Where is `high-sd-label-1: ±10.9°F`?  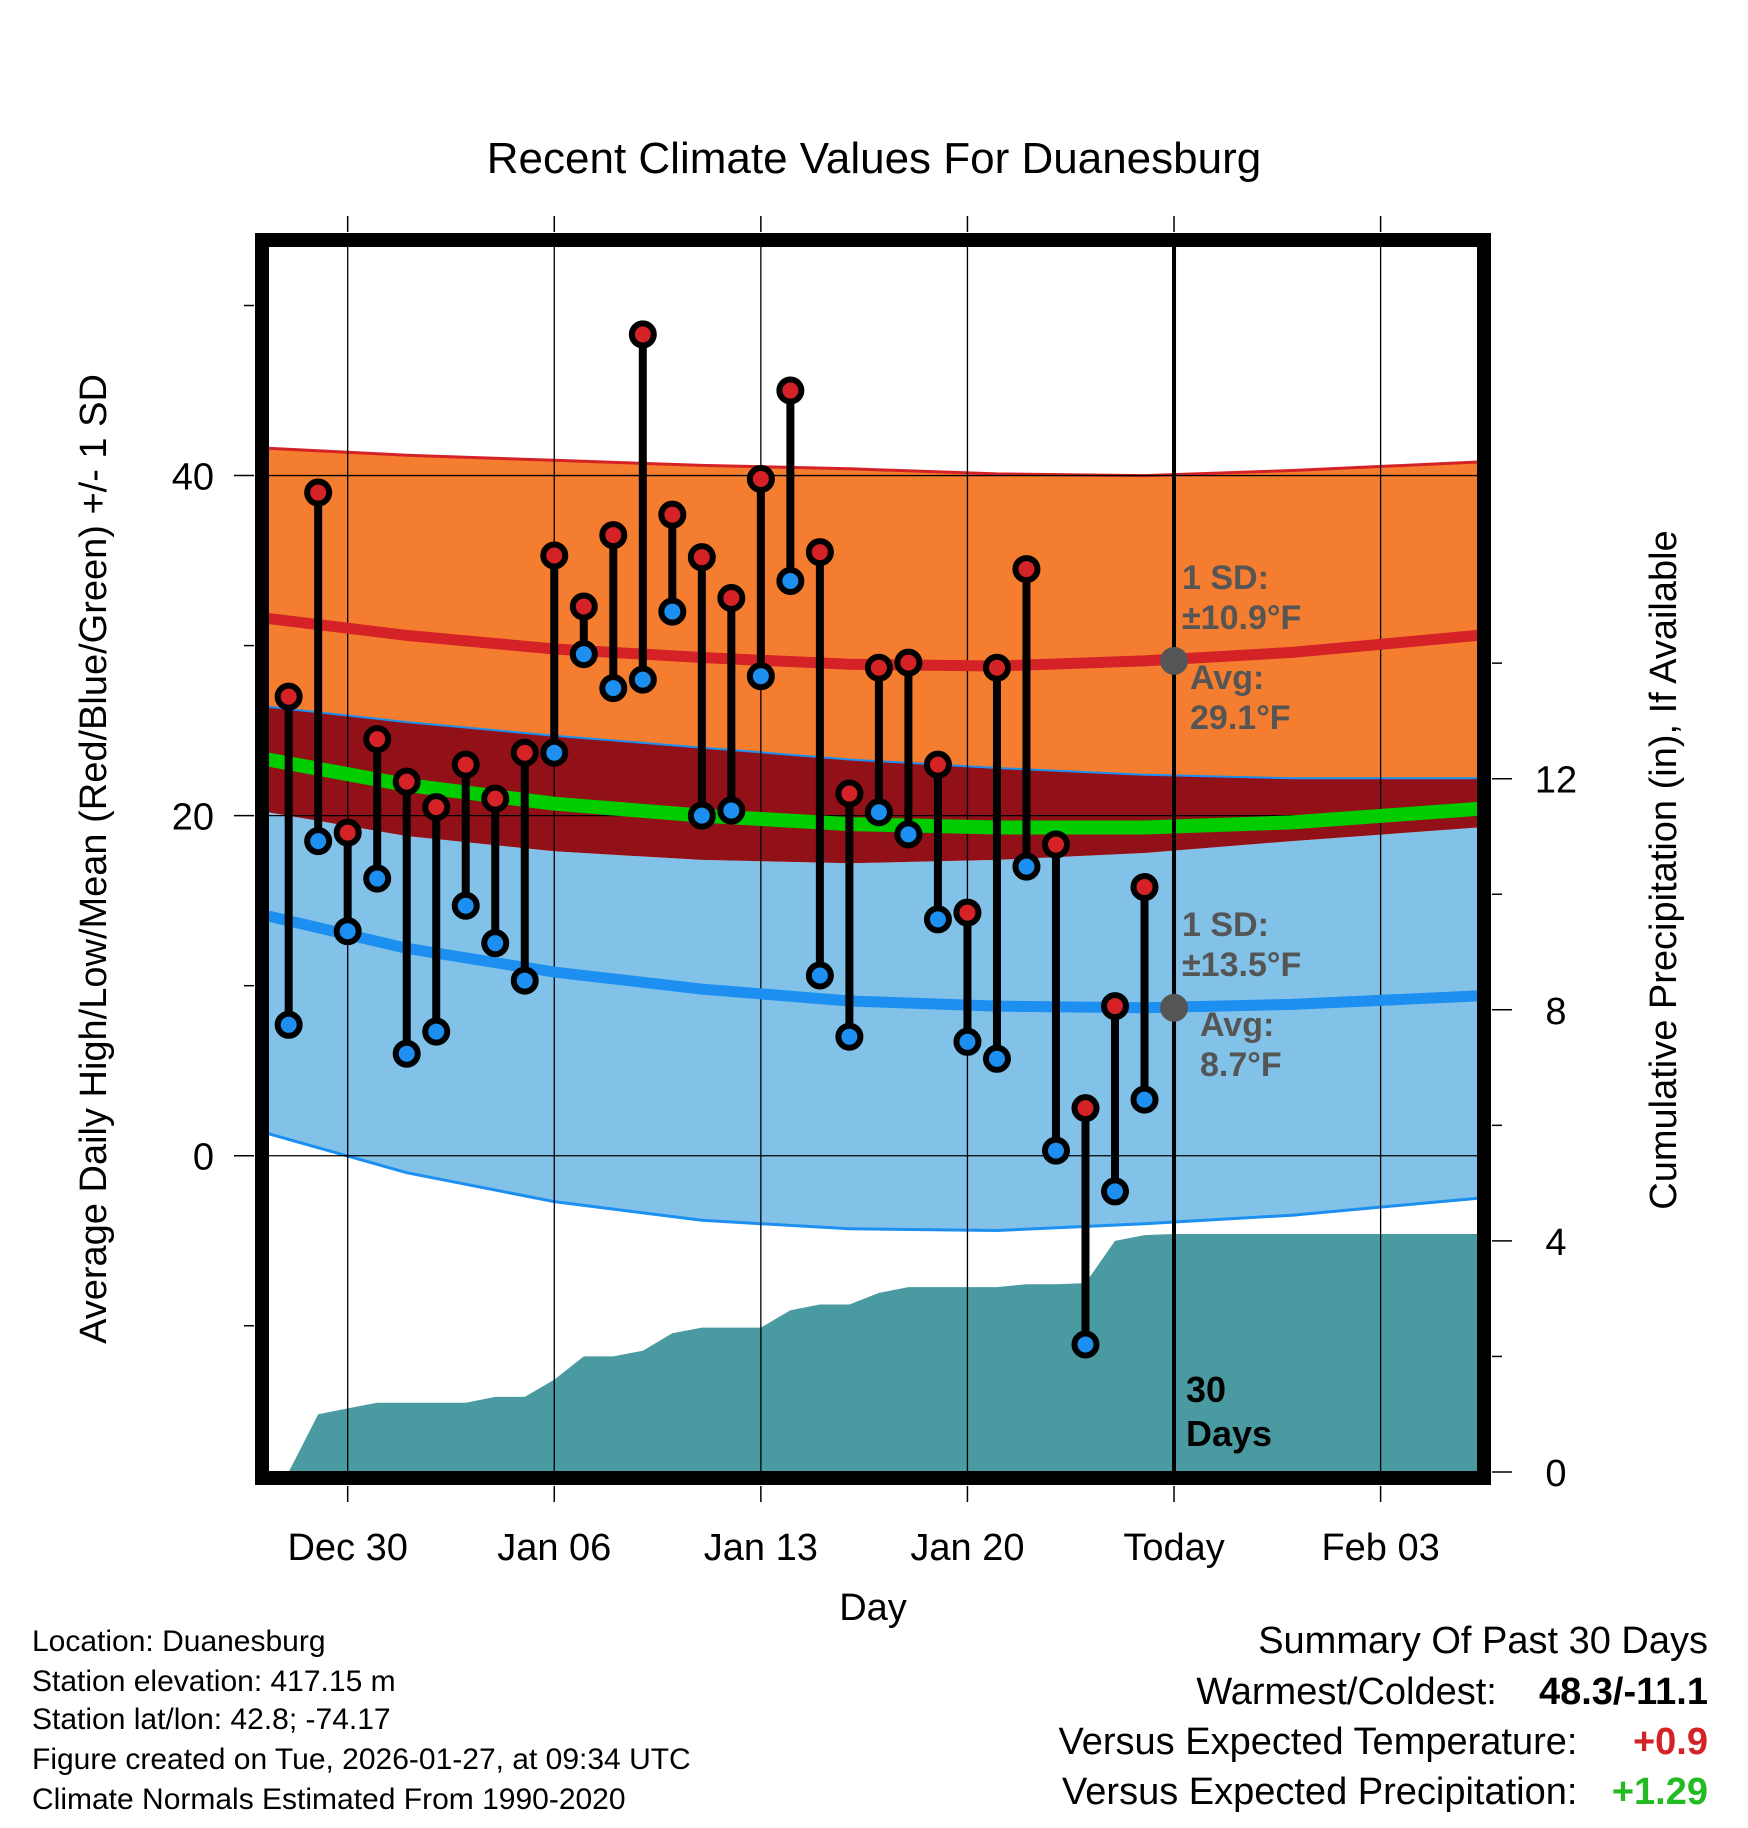 high-sd-label-1: ±10.9°F is located at coordinates (1241, 618).